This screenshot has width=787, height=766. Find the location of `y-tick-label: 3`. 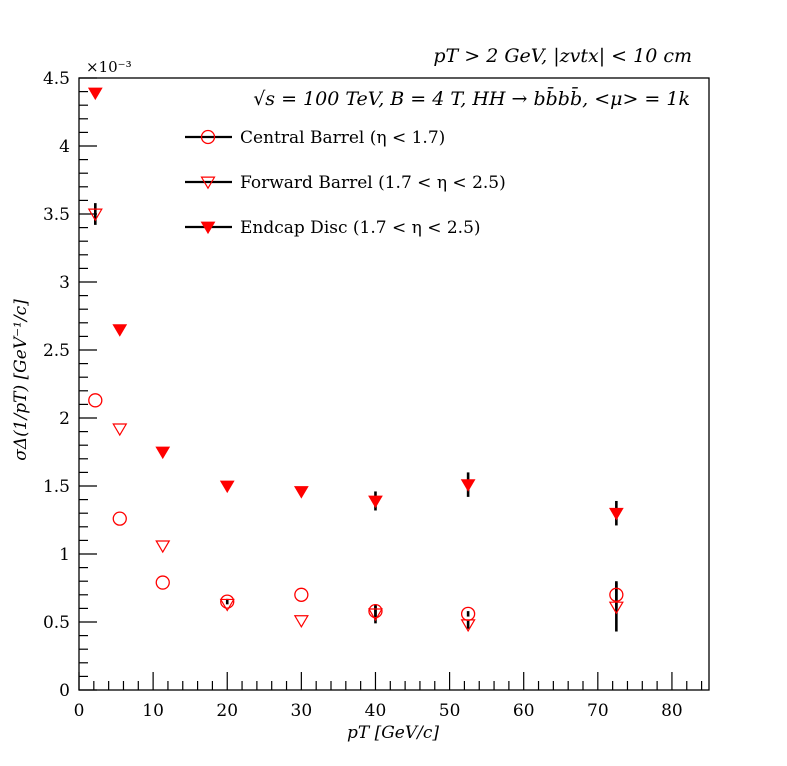

y-tick-label: 3 is located at coordinates (64, 283).